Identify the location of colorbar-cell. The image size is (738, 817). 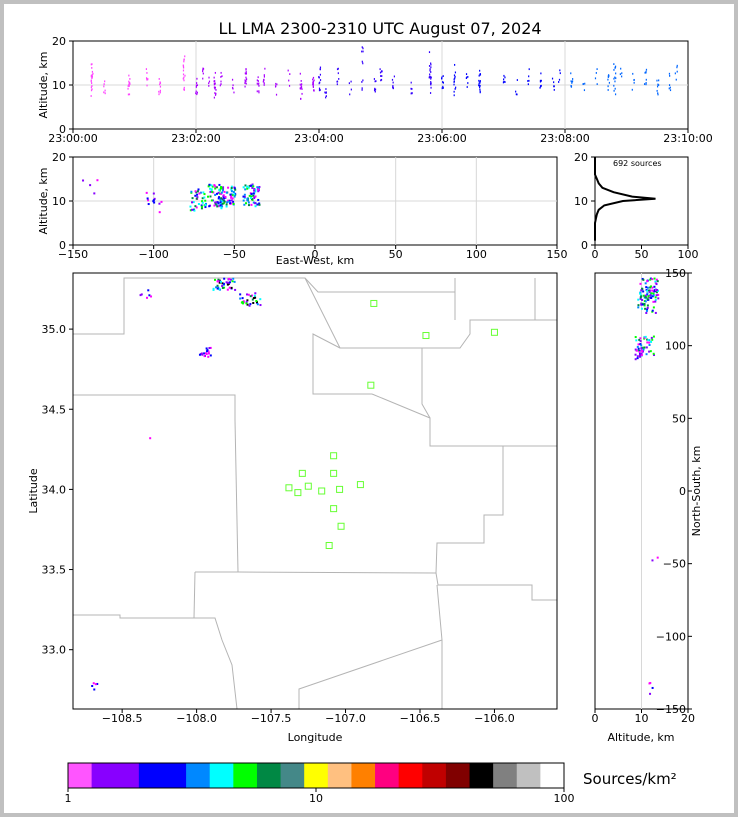
(387, 775).